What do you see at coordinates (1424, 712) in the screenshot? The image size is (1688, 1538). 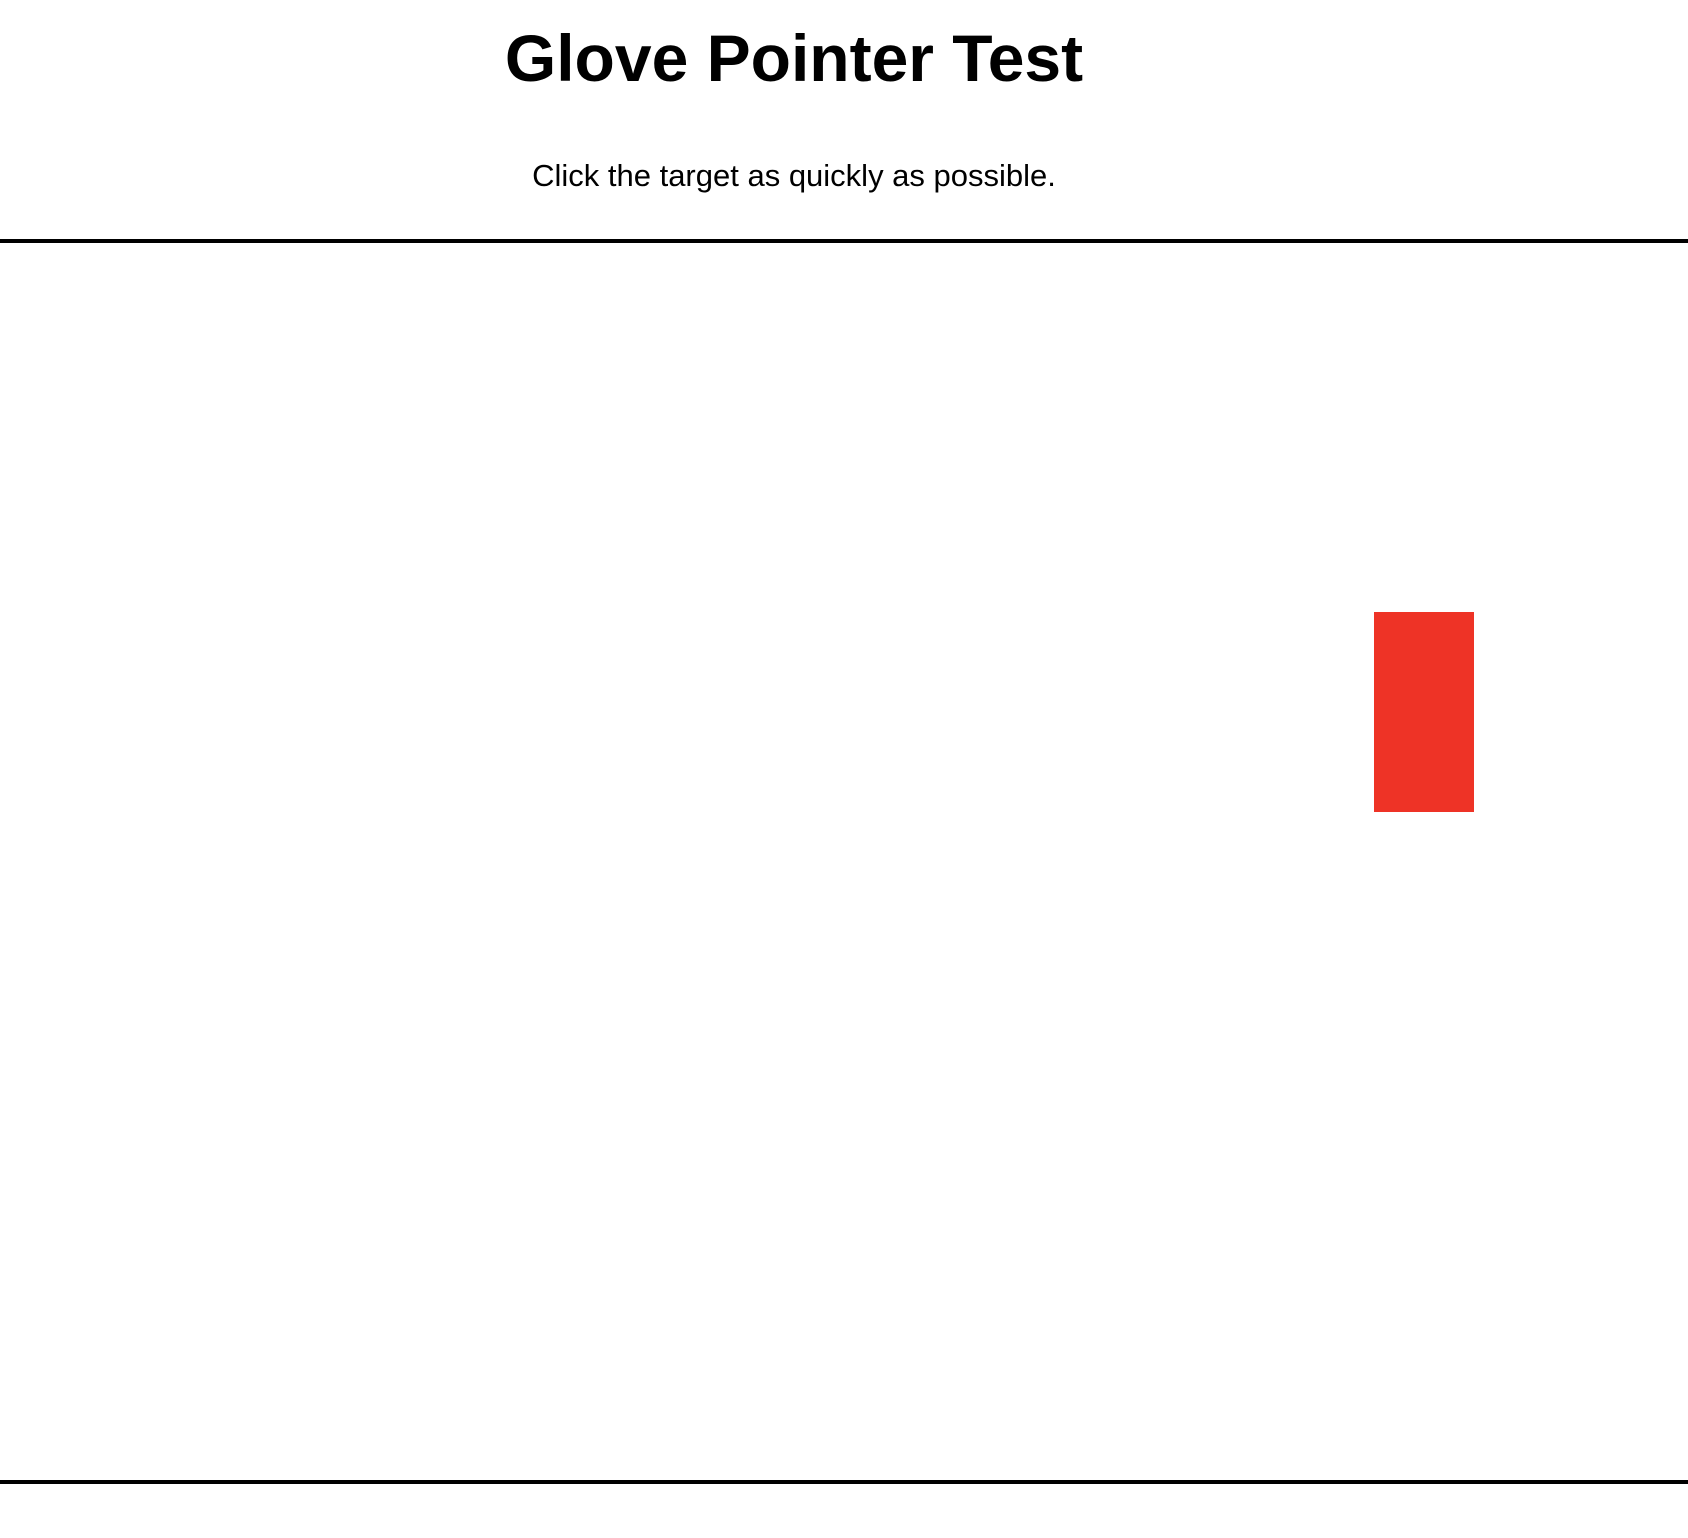 I see `click-target` at bounding box center [1424, 712].